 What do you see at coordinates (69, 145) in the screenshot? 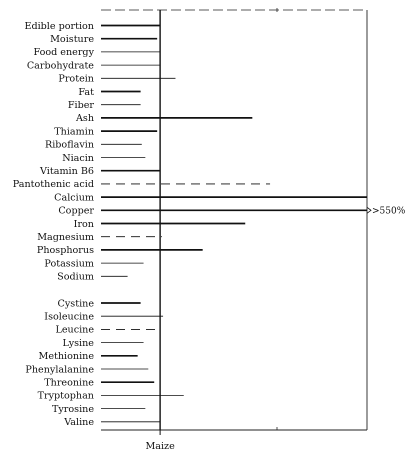
I see `row-label-riboflavin: Riboflavin` at bounding box center [69, 145].